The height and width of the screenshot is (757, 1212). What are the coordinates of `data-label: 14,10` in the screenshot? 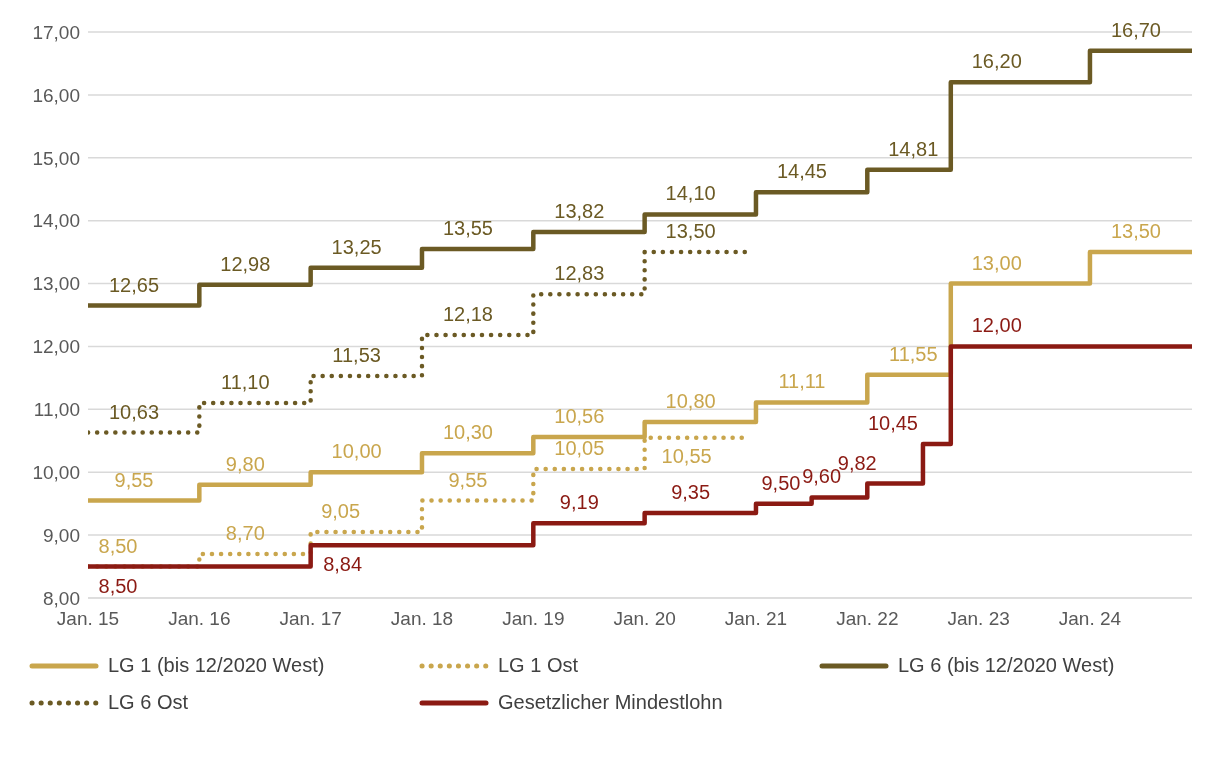 It's located at (690, 193).